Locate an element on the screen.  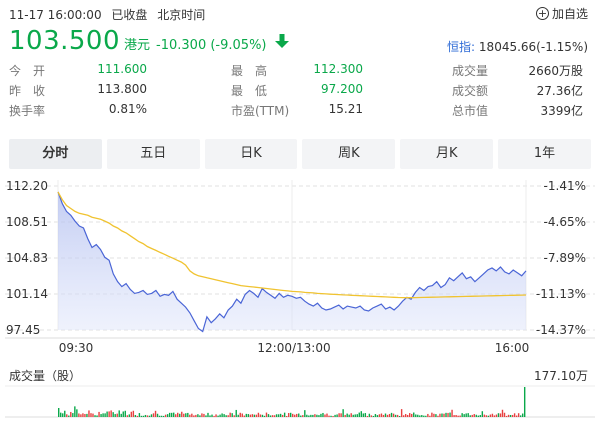
index-quote: 恒指: 18045.66(-1.15%) is located at coordinates (517, 46).